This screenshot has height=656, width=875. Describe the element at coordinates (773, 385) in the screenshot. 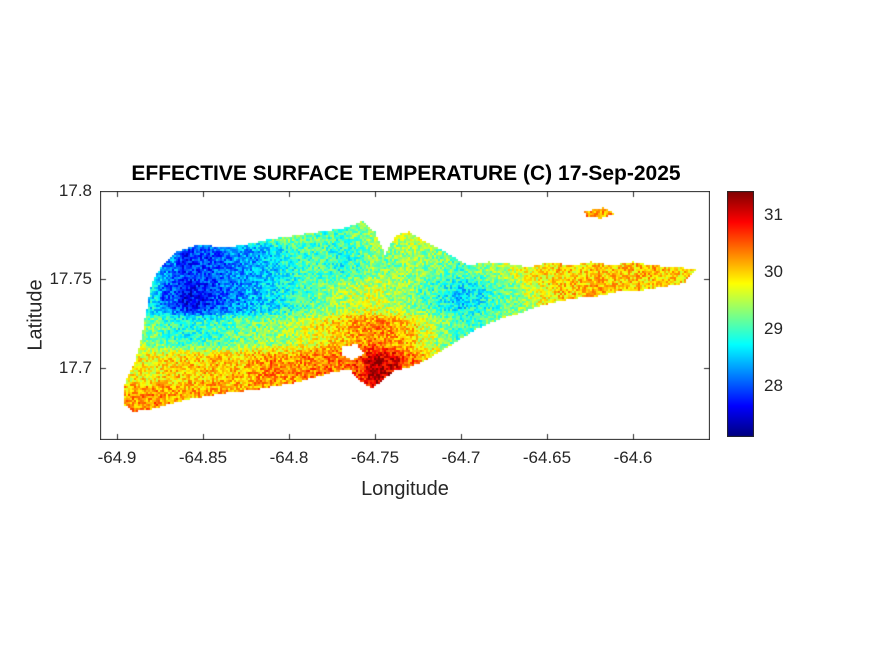

I see `colorbar-tick-label-3: 28` at that location.